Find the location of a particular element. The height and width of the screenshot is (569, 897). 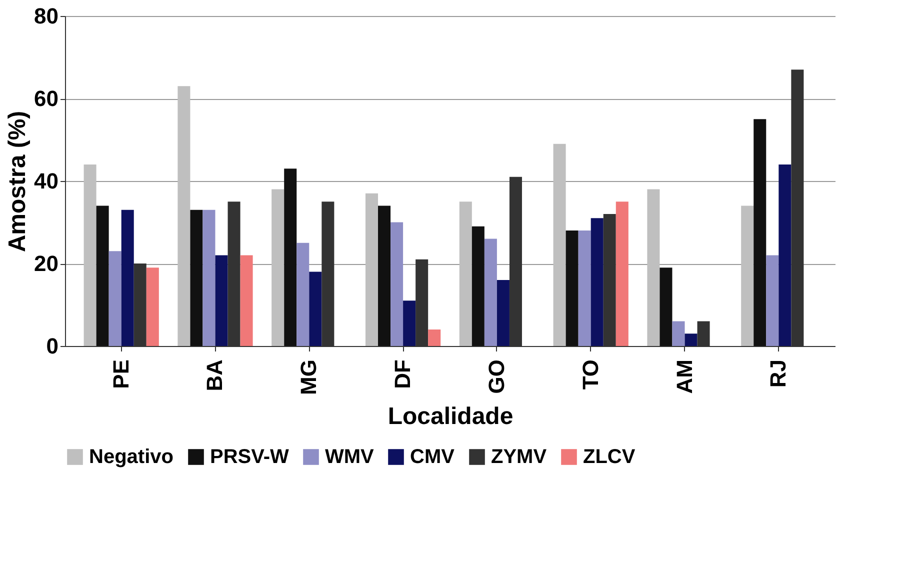

y-axis-title: Amostra (%) is located at coordinates (18, 181).